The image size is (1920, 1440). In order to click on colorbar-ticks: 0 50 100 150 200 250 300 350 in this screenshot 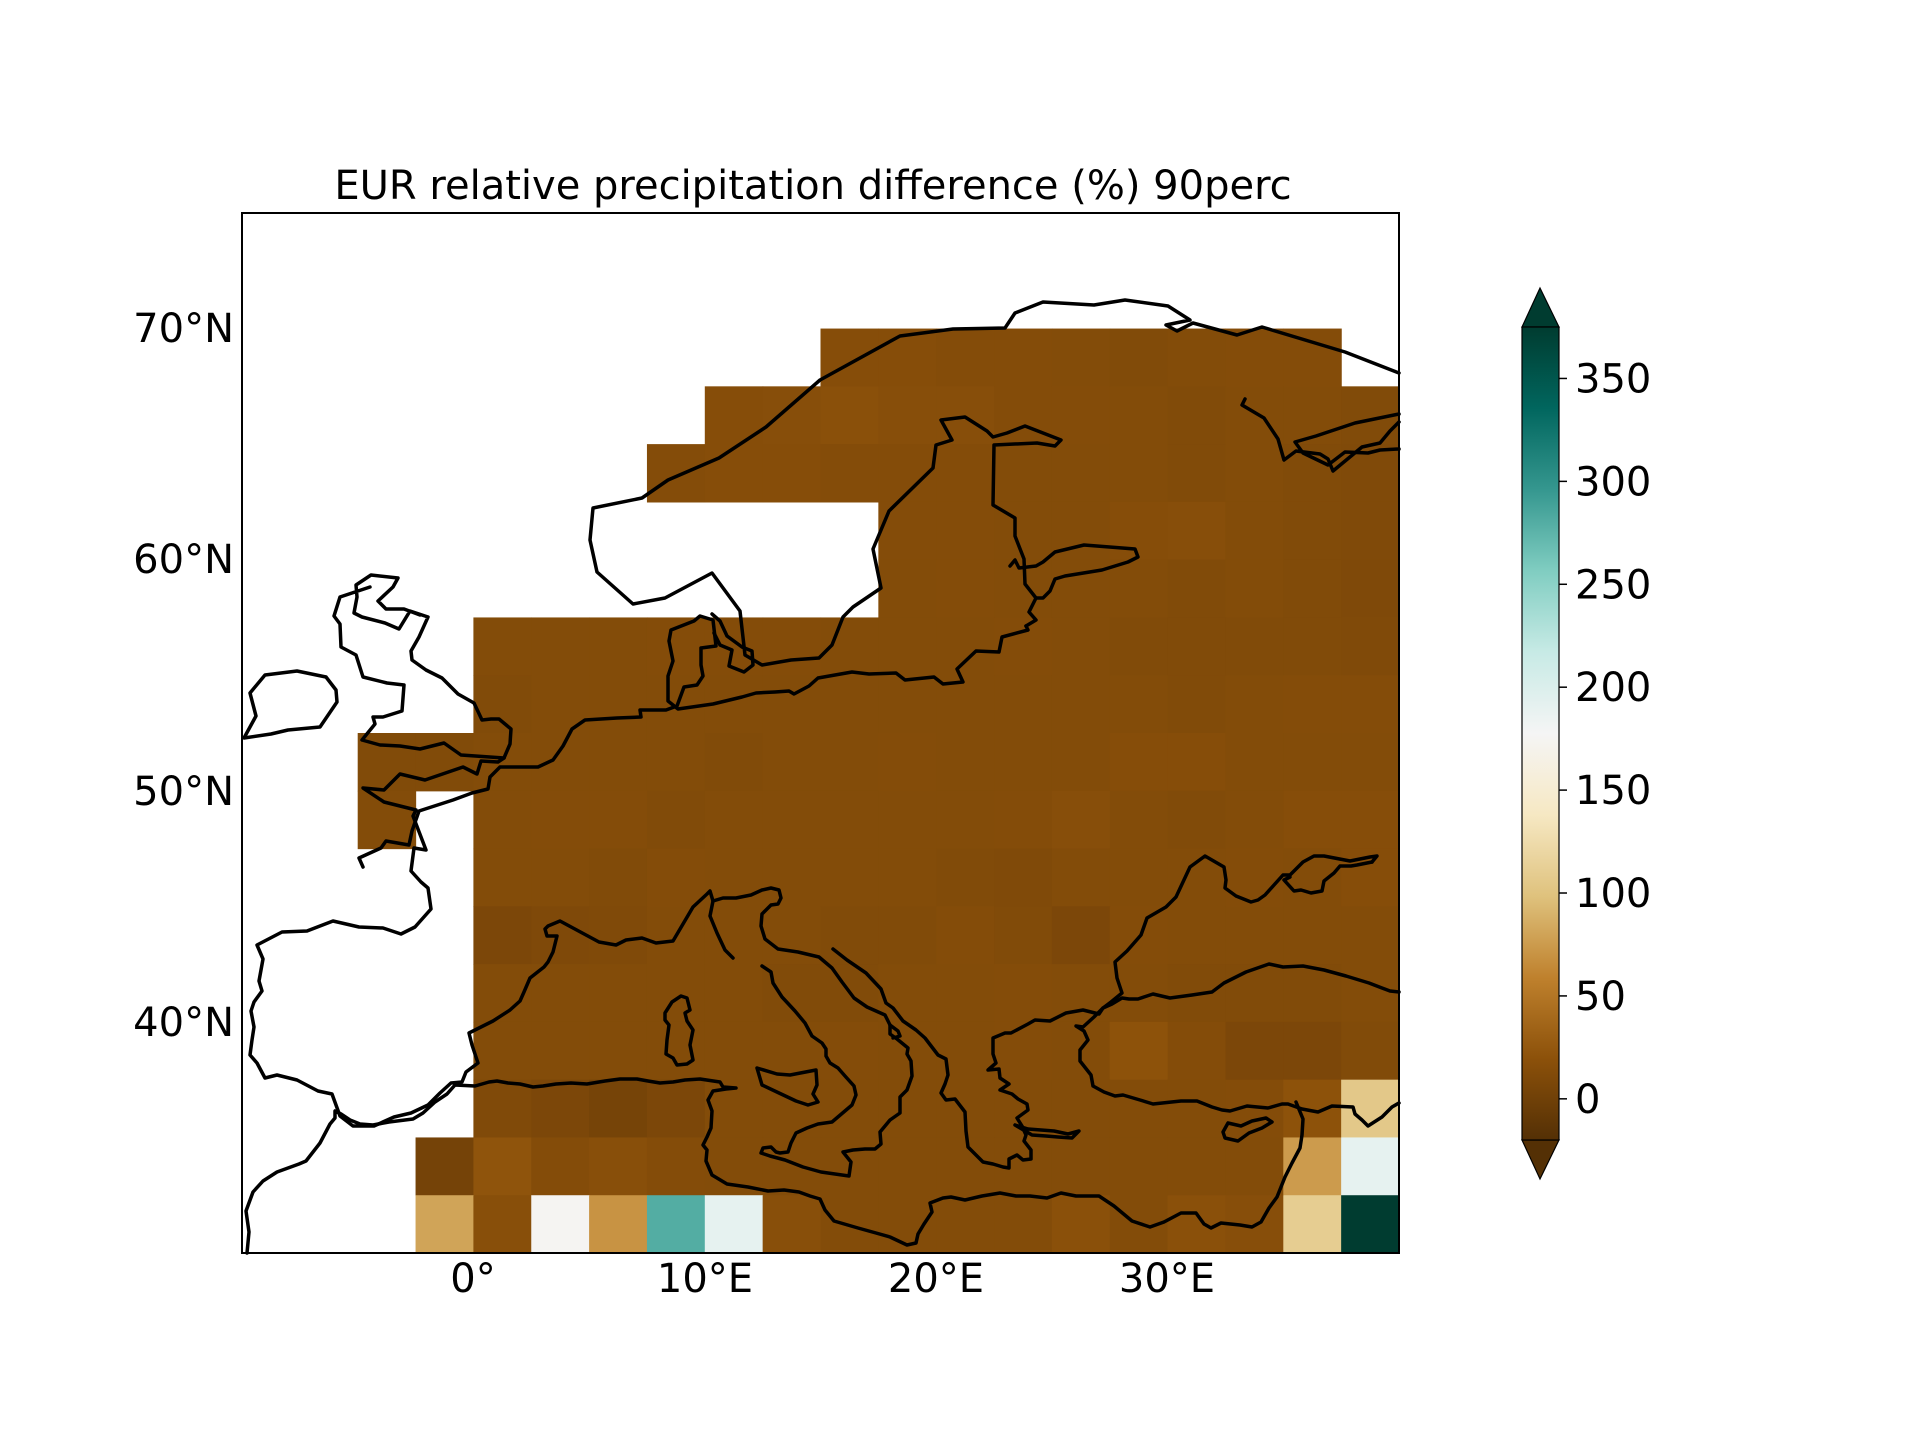, I will do `click(1605, 739)`.